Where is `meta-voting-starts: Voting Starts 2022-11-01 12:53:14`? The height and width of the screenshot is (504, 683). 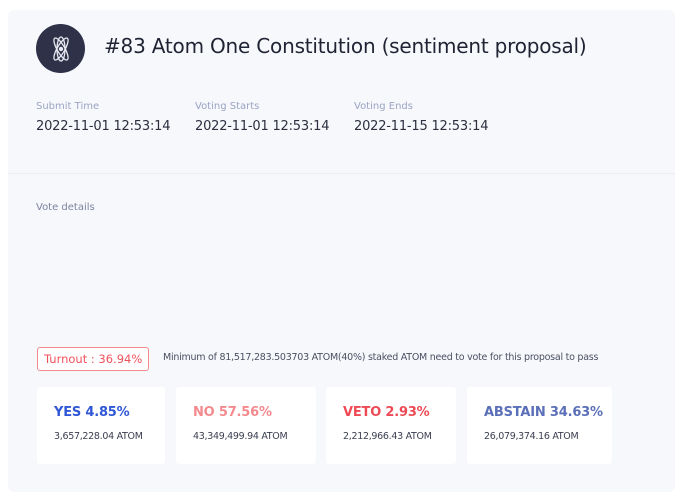
meta-voting-starts: Voting Starts 2022-11-01 12:53:14 is located at coordinates (262, 117).